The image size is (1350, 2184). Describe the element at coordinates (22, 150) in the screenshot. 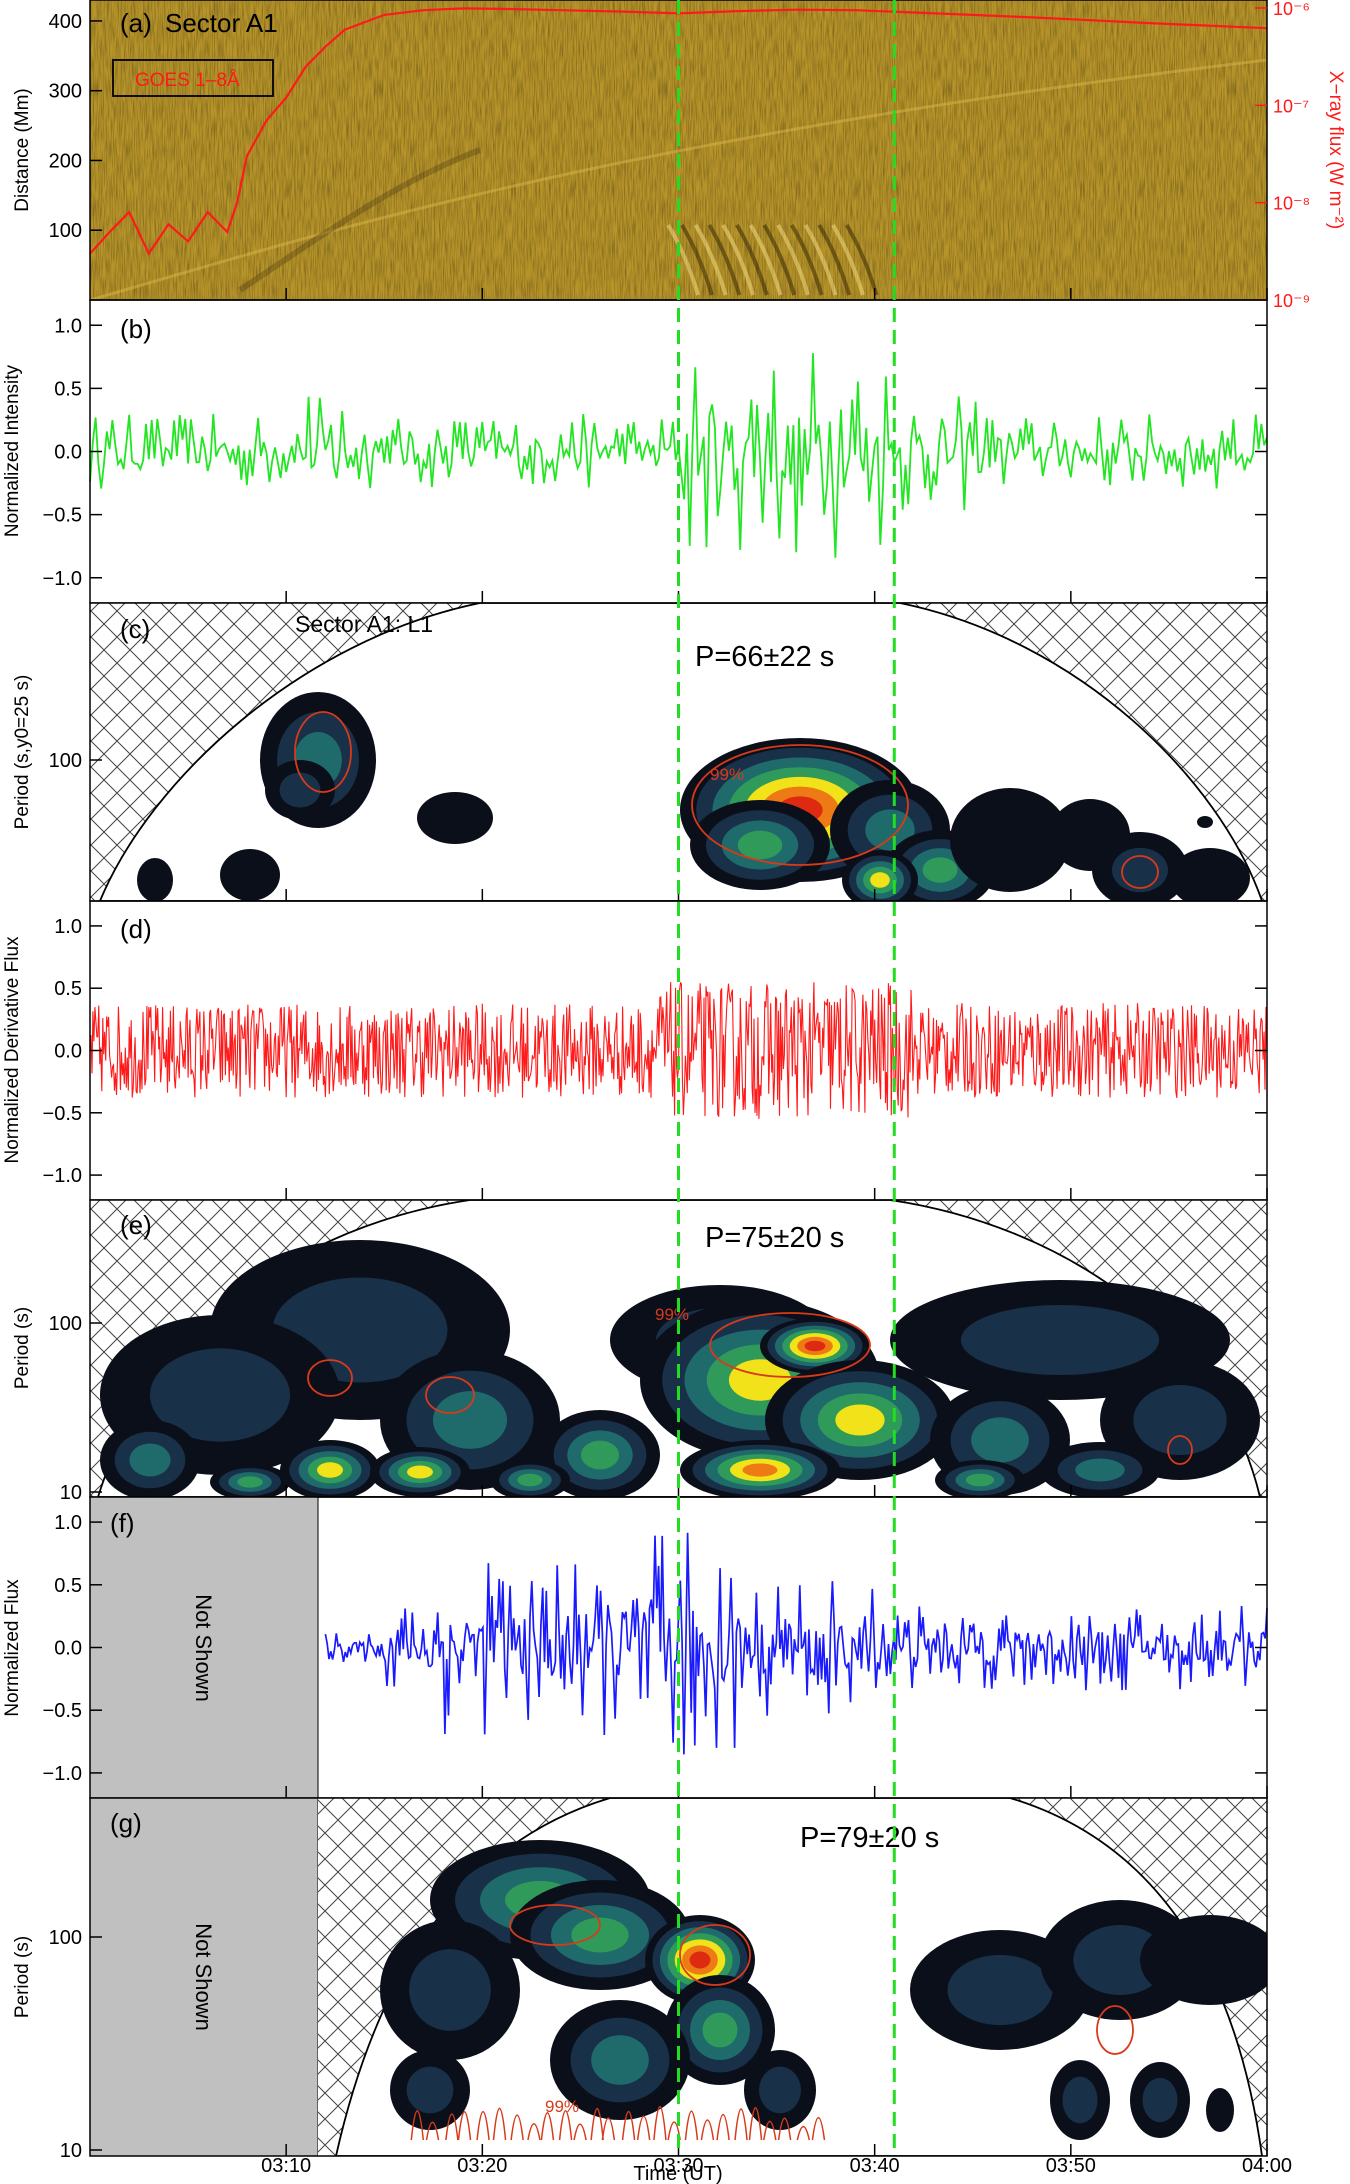

I see `panel-a-ylabel: Distance (Mm)` at that location.